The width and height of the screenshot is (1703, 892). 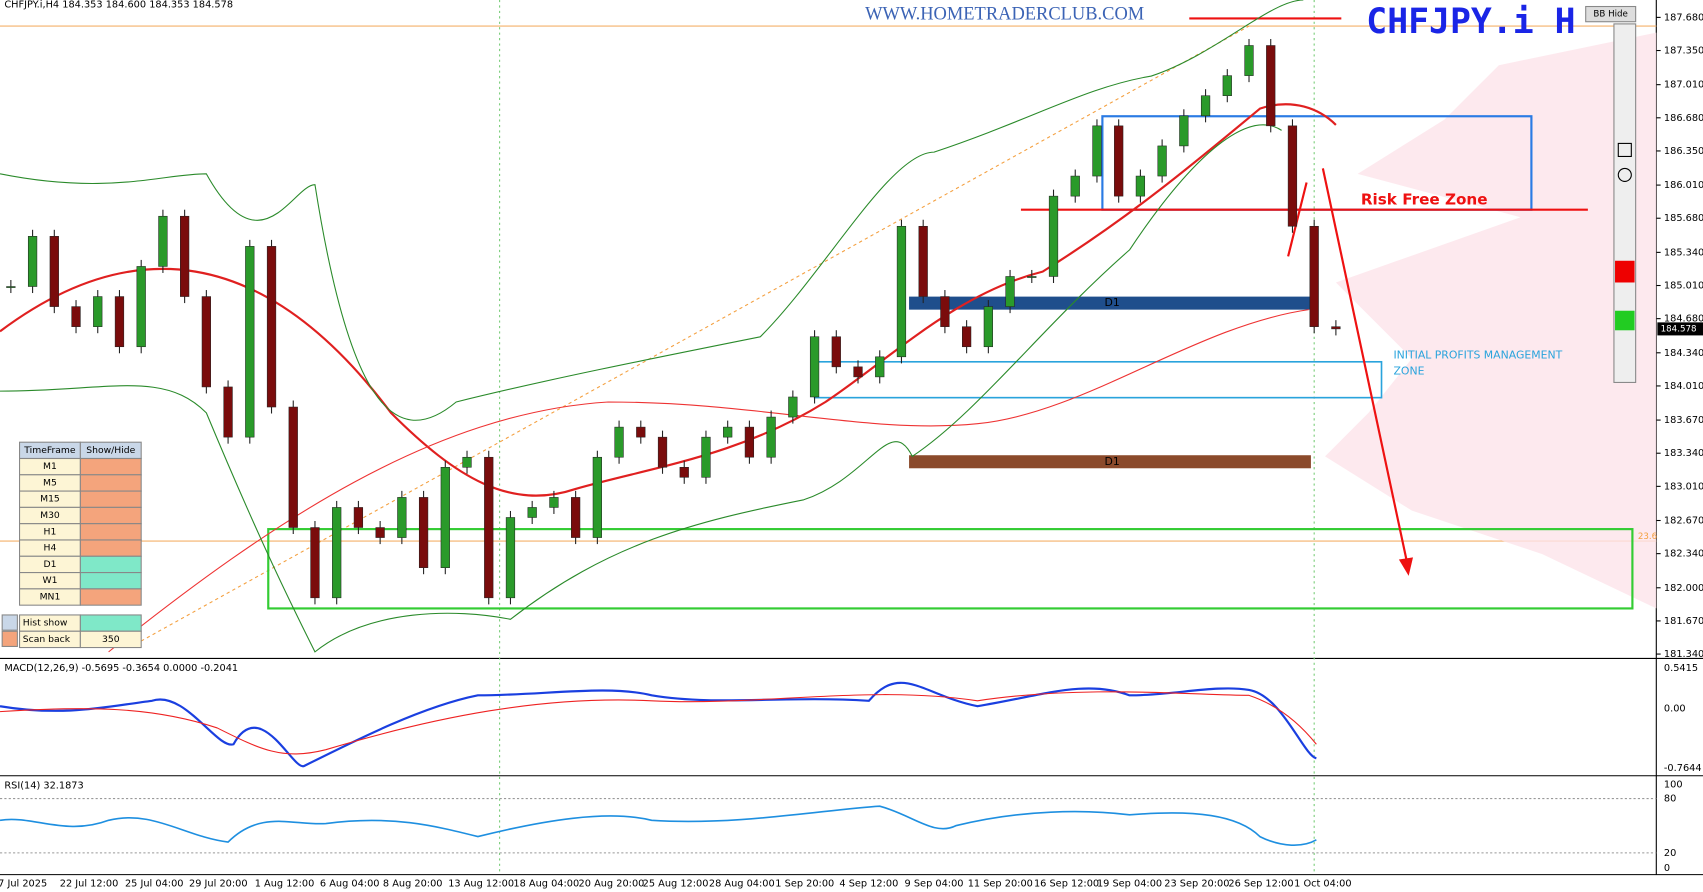 I want to click on price-label: 182.670, so click(x=1683, y=520).